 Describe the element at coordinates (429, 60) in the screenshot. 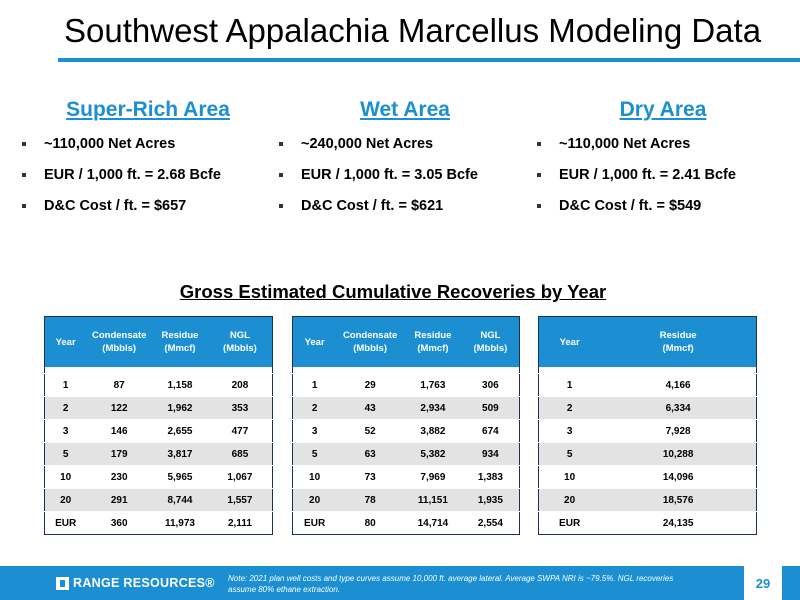

I see `title-divider` at that location.